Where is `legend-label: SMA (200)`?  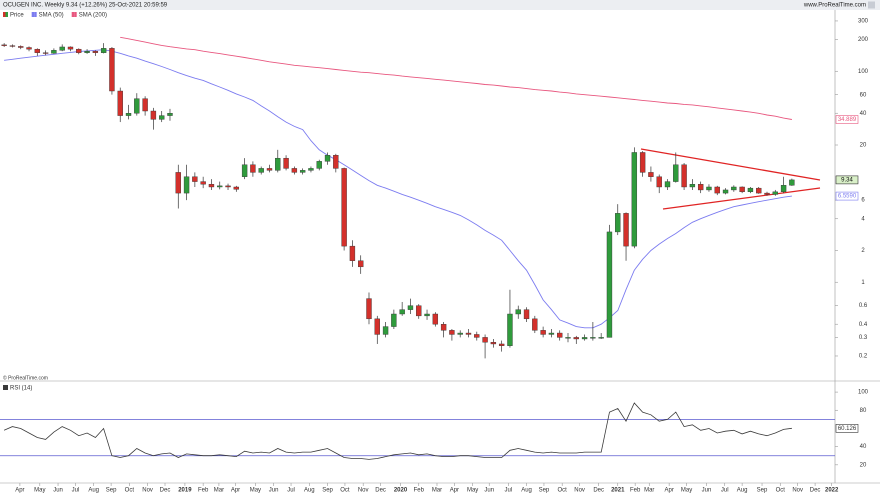
legend-label: SMA (200) is located at coordinates (93, 15).